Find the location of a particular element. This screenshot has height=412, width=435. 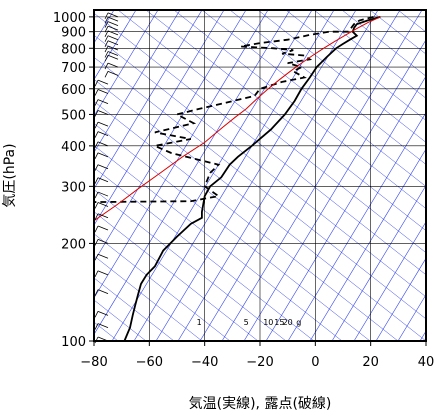

y-tick-label: 1000 is located at coordinates (69, 18).